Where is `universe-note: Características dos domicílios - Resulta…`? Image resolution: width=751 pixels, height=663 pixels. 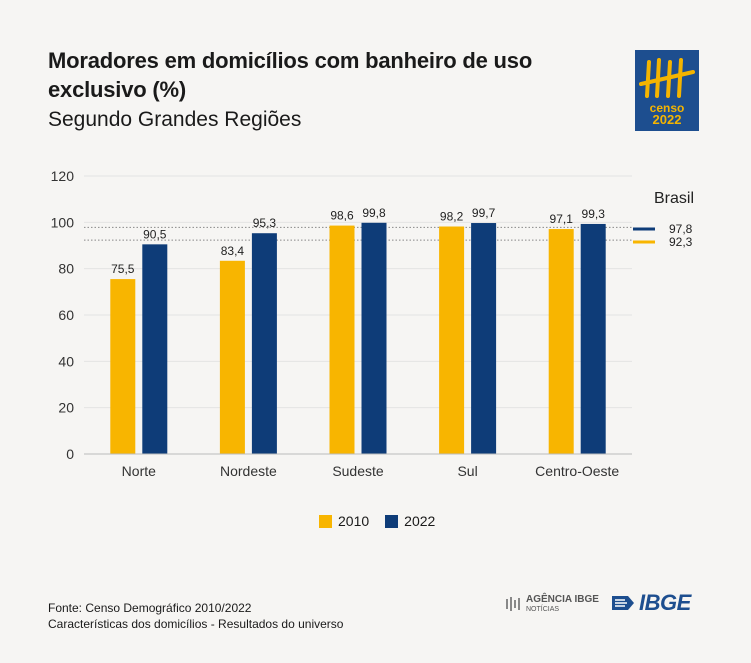 universe-note: Características dos domicílios - Resulta… is located at coordinates (196, 624).